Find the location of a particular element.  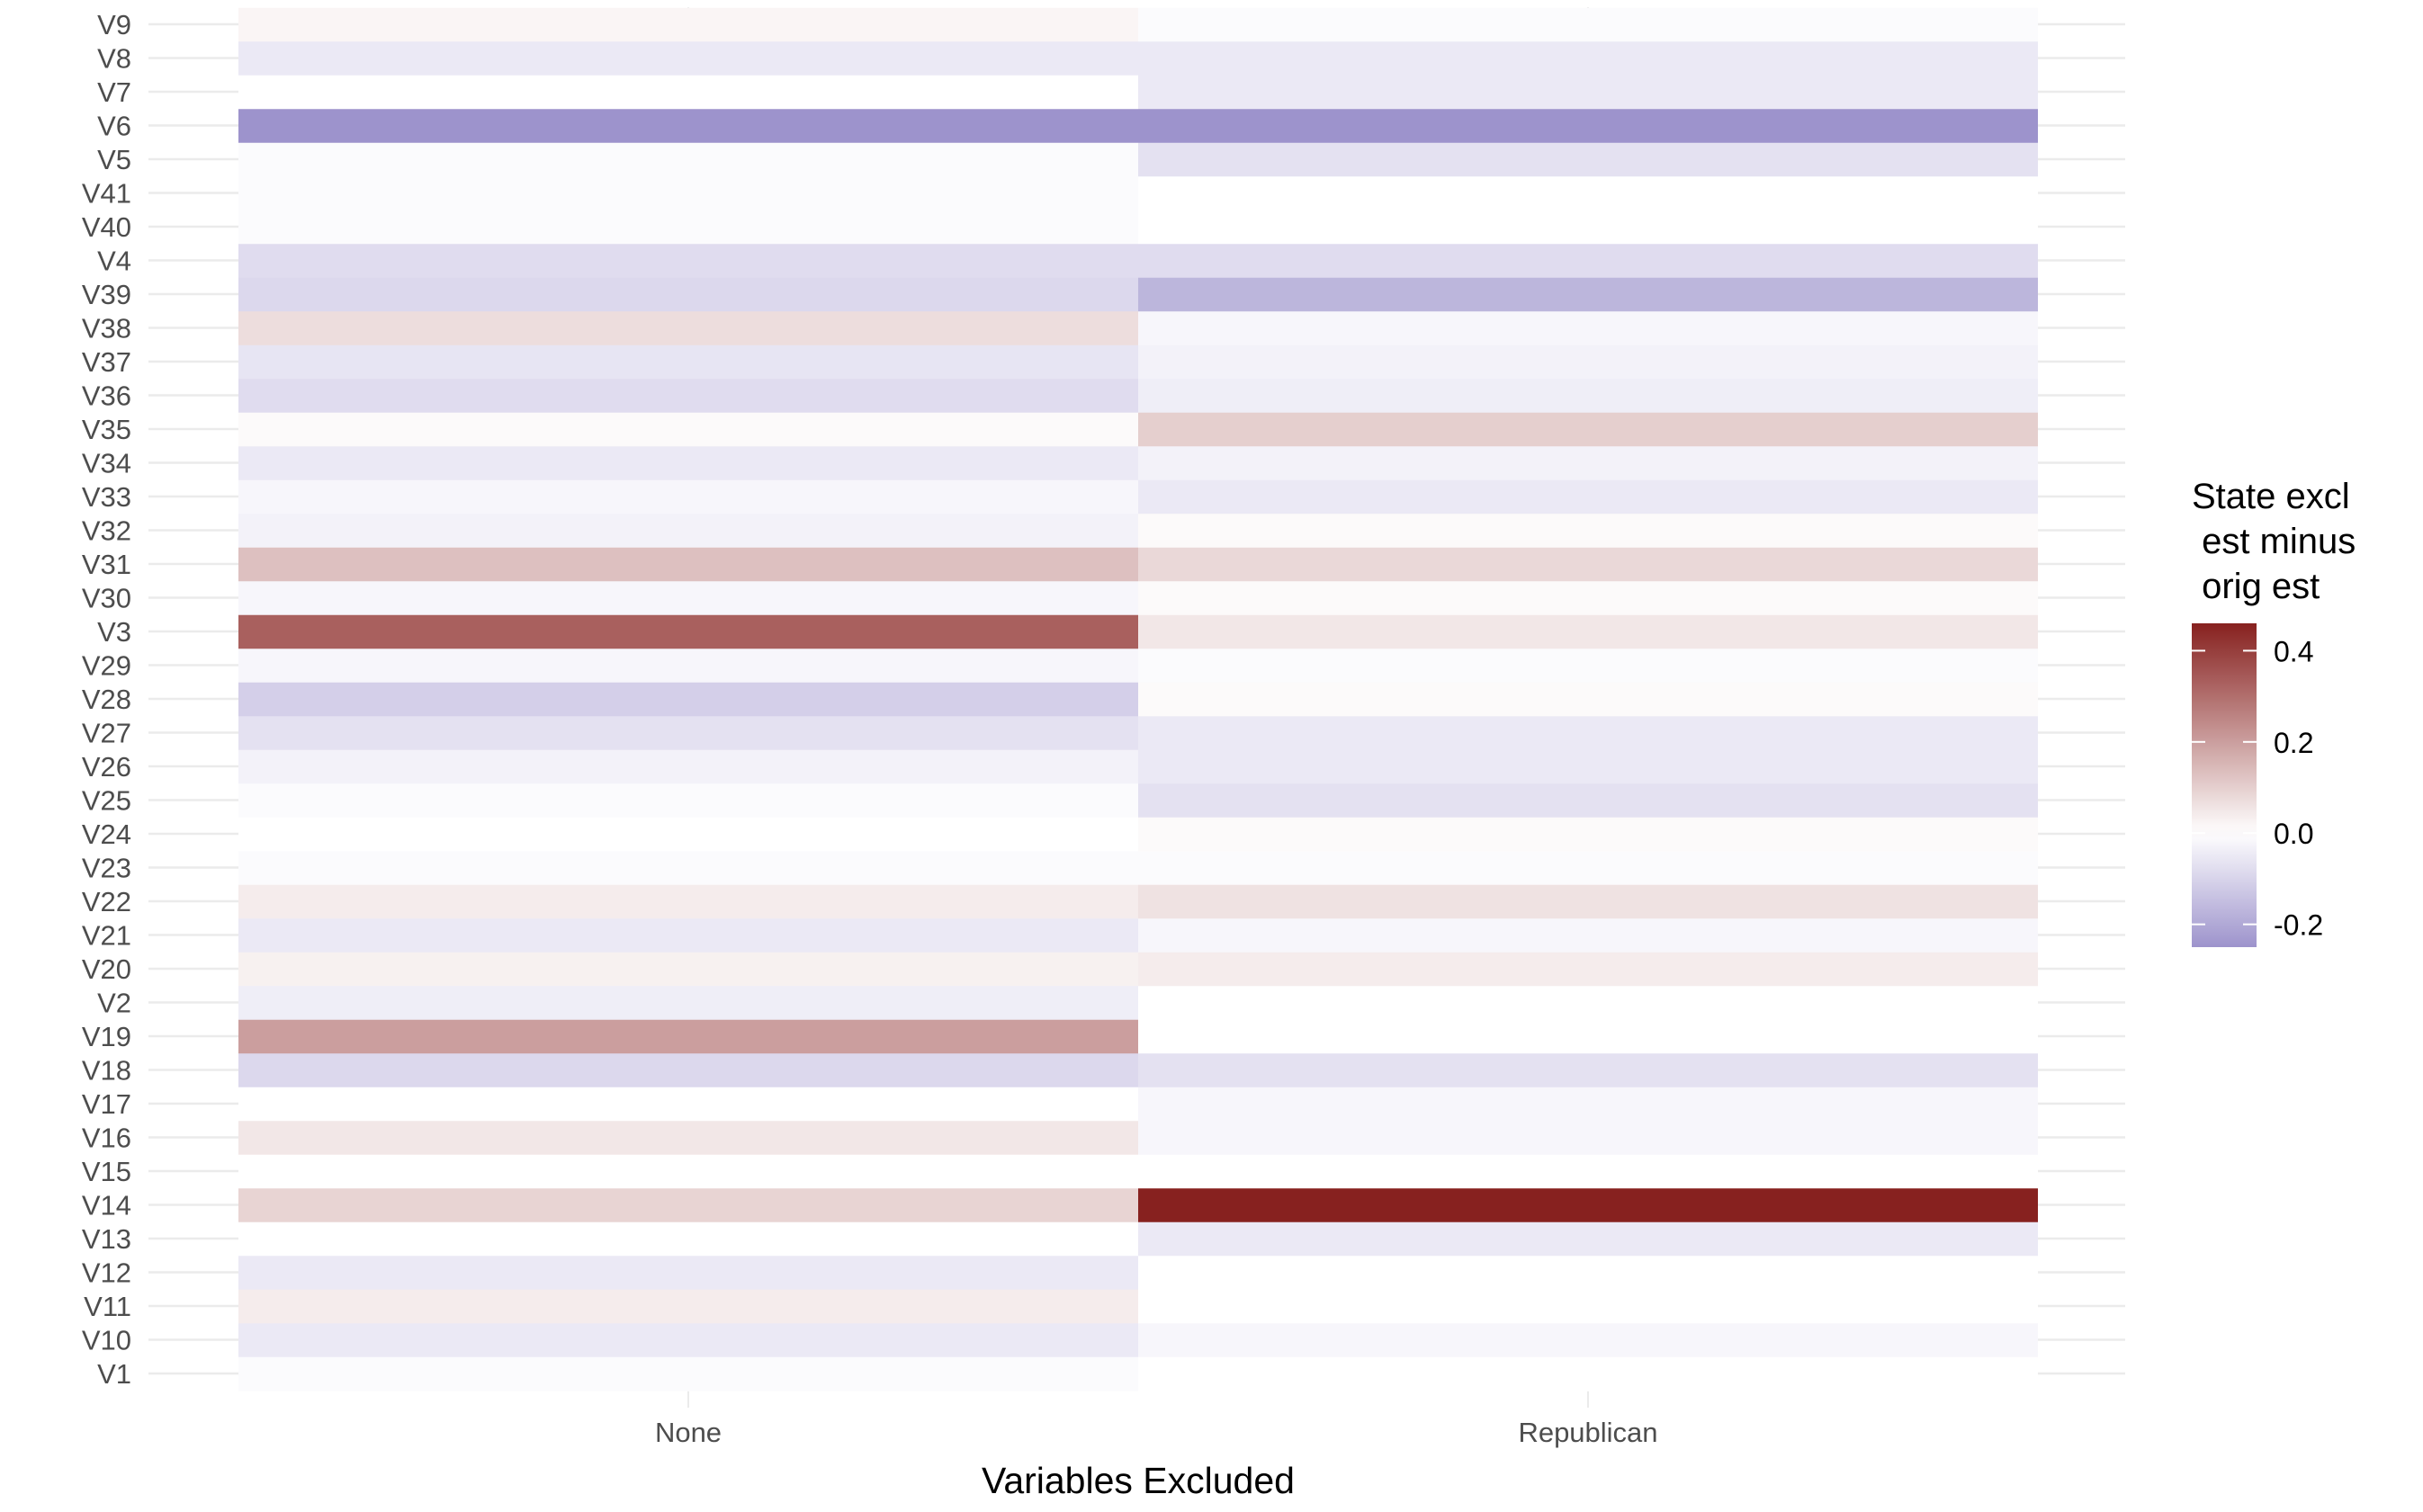

legend-title-line-2: est minus is located at coordinates (2274, 541).